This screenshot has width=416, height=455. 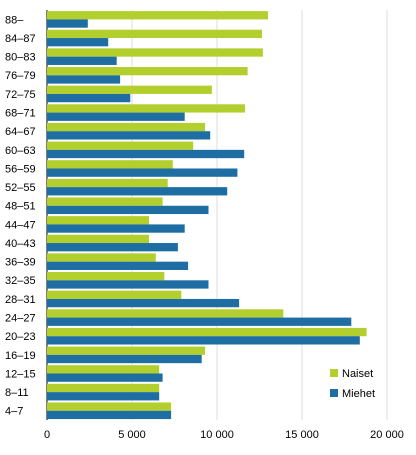 What do you see at coordinates (20, 319) in the screenshot?
I see `category-label: 24–27` at bounding box center [20, 319].